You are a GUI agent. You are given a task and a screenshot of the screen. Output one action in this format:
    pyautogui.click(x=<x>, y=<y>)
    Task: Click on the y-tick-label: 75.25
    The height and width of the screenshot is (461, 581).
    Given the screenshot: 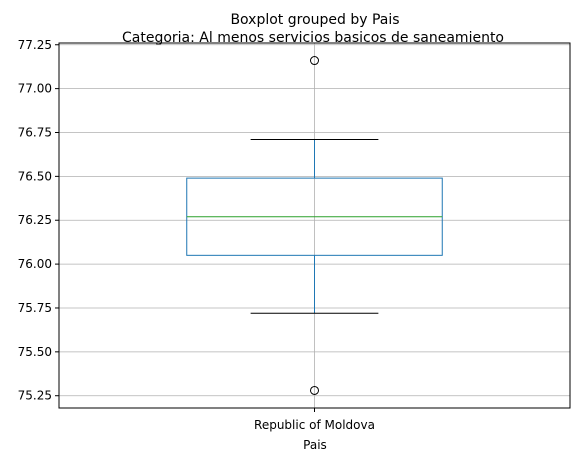 What is the action you would take?
    pyautogui.click(x=35, y=396)
    